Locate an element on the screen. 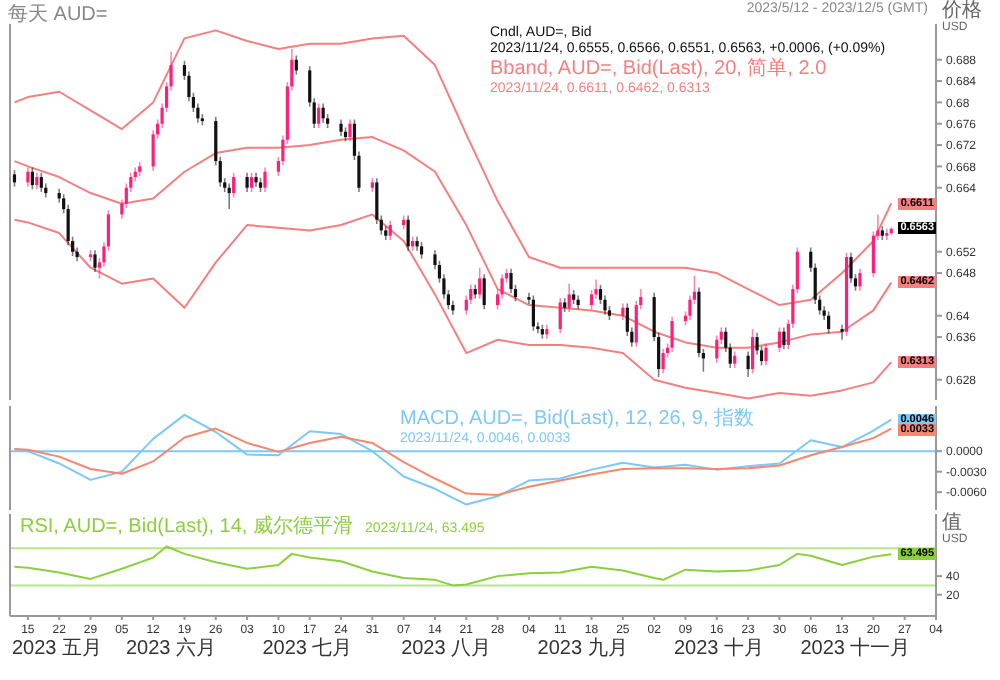  candlestick is located at coordinates (842, 332).